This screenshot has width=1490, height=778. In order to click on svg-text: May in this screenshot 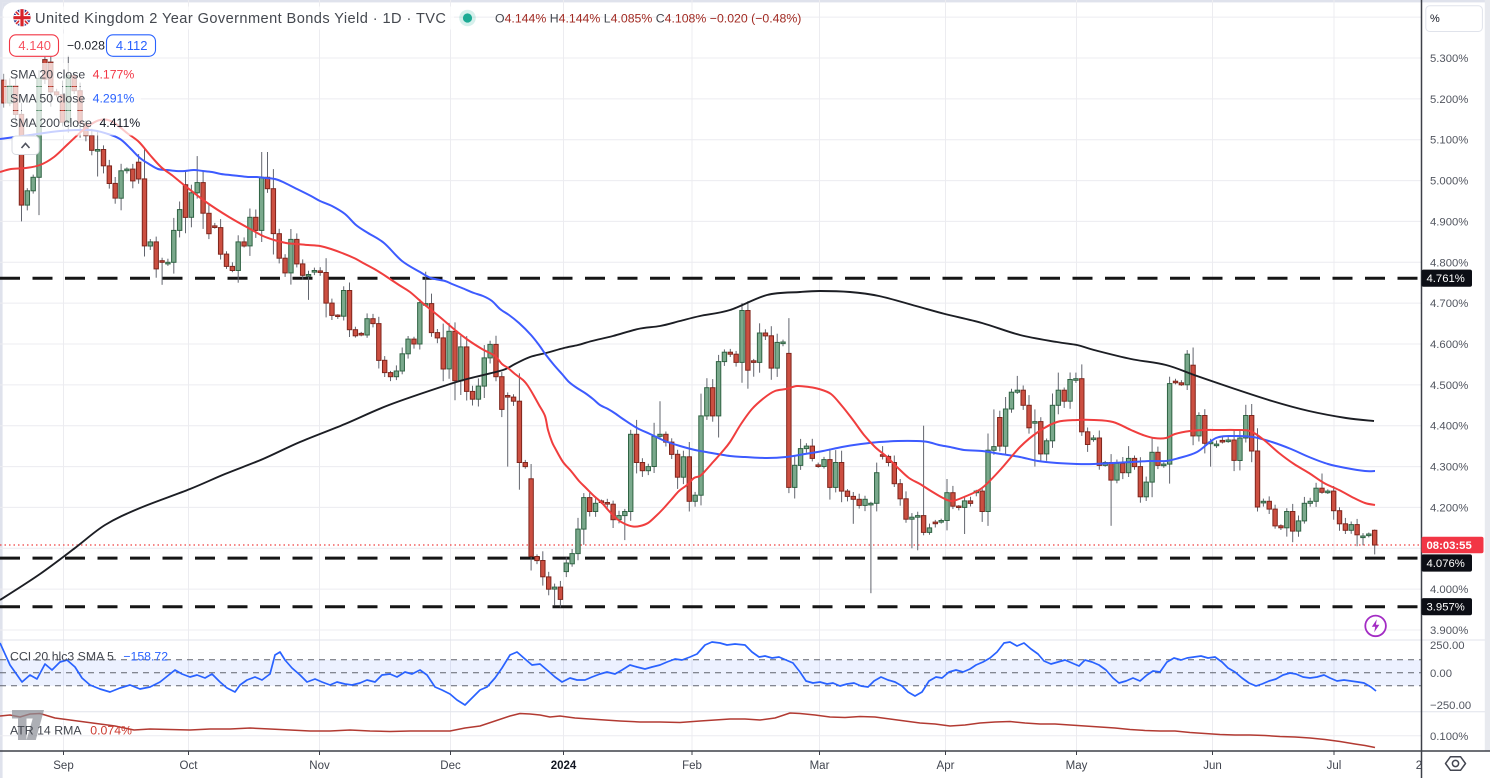, I will do `click(1077, 766)`.